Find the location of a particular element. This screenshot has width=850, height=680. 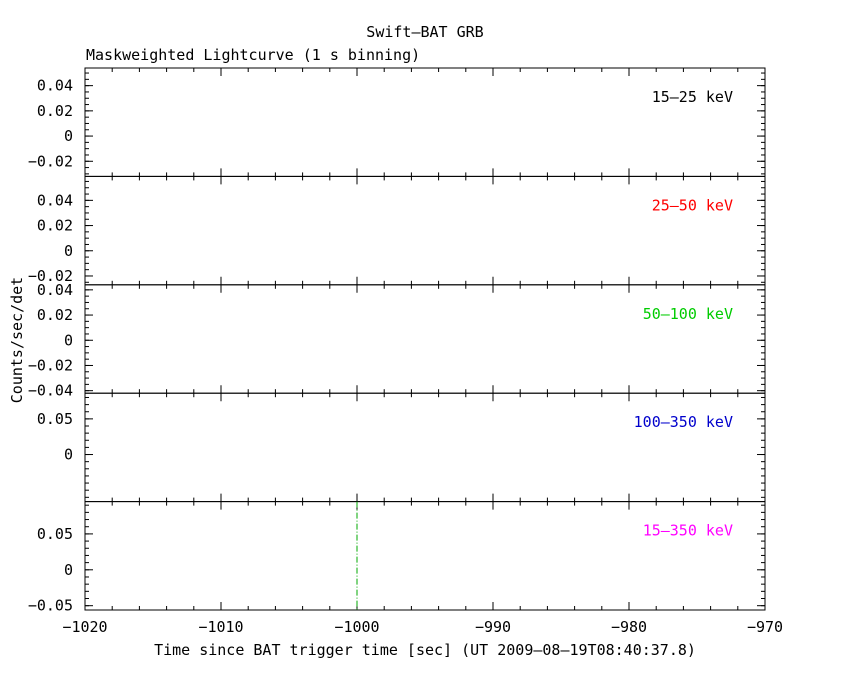

x-tick-label: −980 is located at coordinates (629, 627).